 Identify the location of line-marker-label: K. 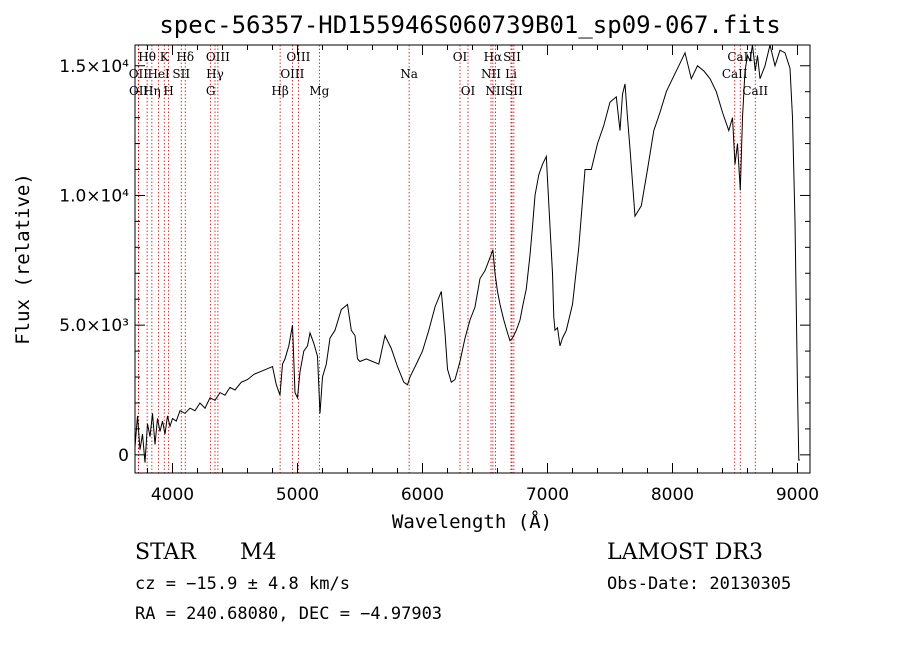
(165, 57).